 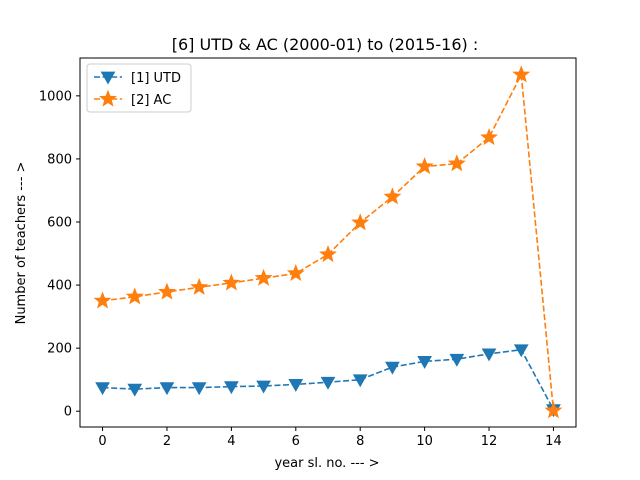 I want to click on legend-label-2-ac: [2] AC, so click(x=151, y=100).